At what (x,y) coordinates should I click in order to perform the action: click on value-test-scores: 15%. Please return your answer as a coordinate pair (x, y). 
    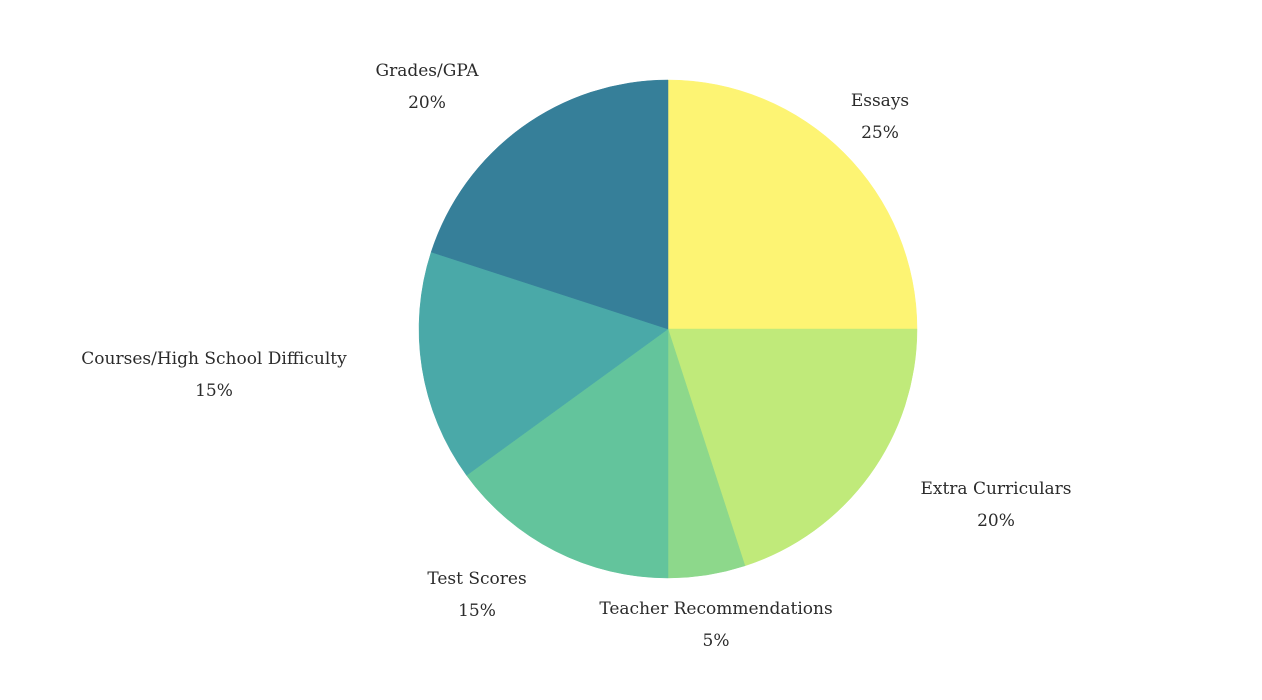
    Looking at the image, I should click on (477, 611).